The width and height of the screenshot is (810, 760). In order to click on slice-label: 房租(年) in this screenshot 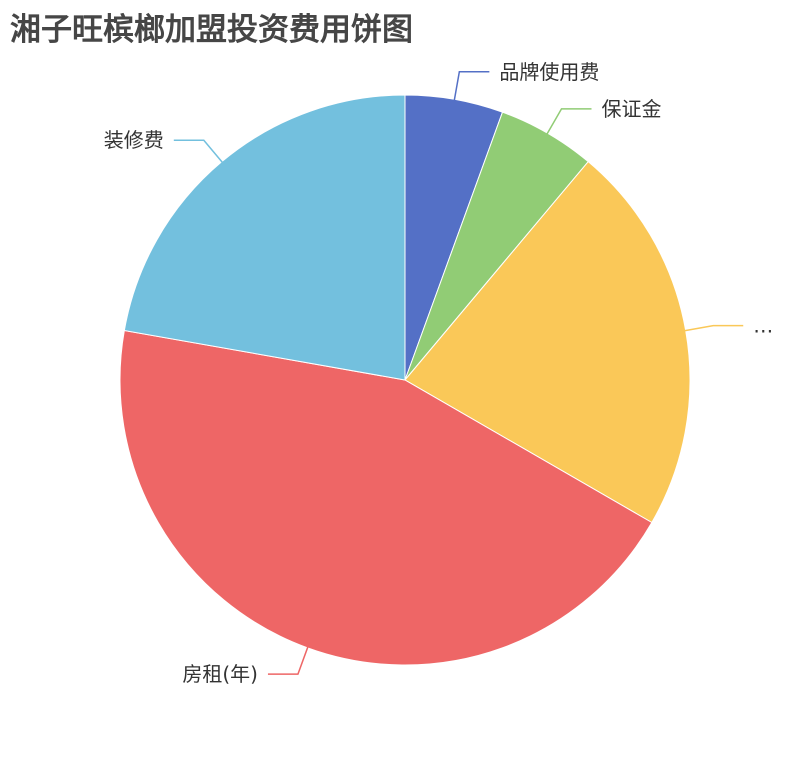, I will do `click(220, 674)`.